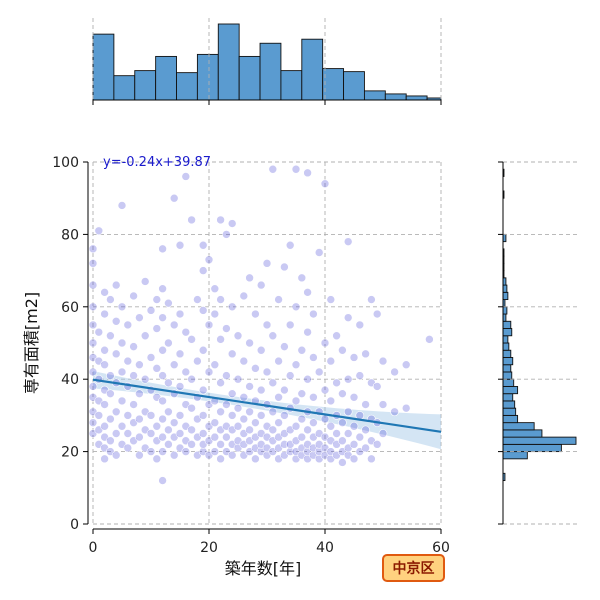  What do you see at coordinates (413, 568) in the screenshot?
I see `district-badge: 中京区` at bounding box center [413, 568].